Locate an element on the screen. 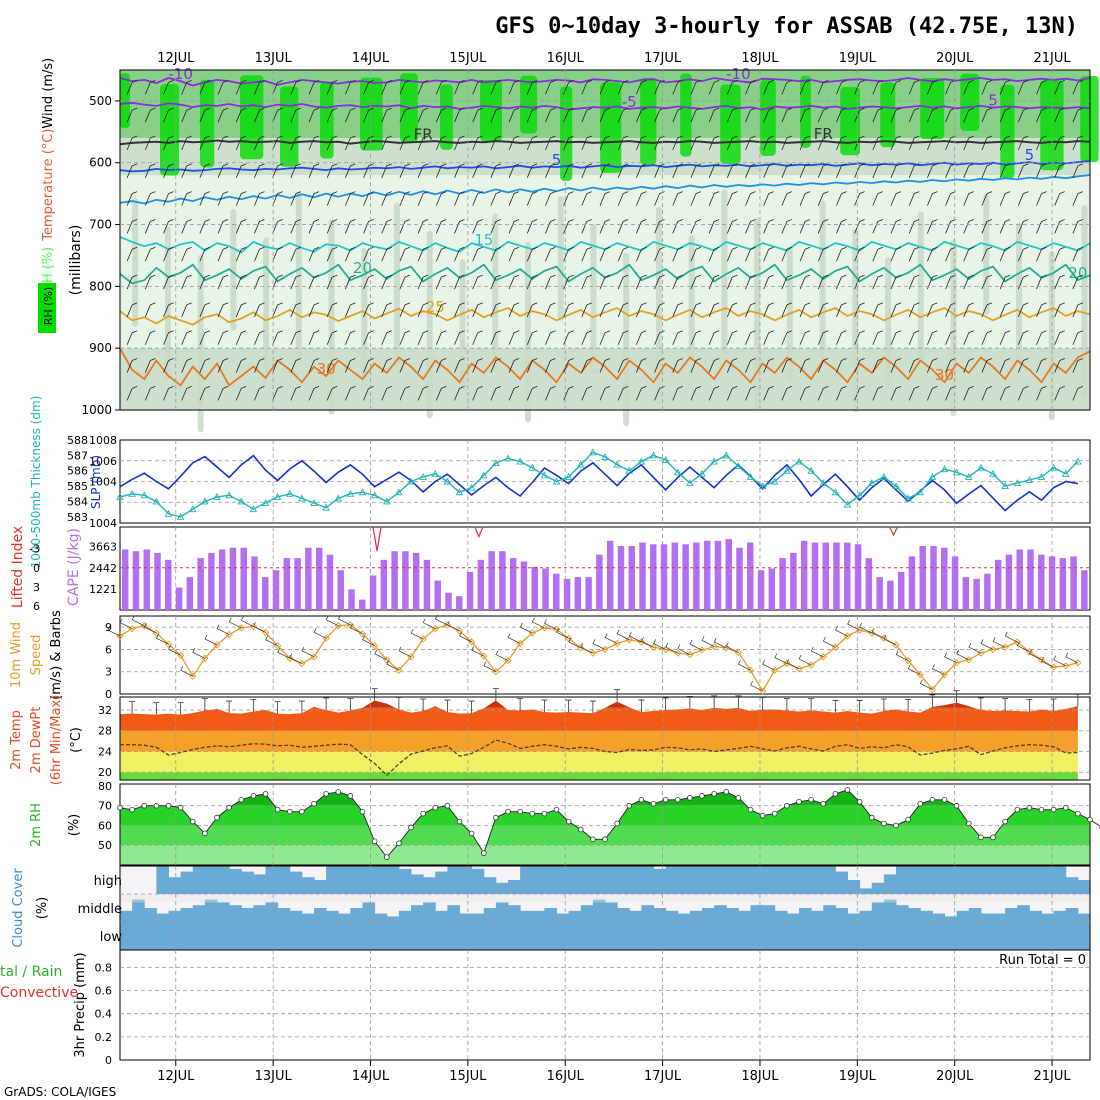 This screenshot has height=1100, width=1100. rh-frame is located at coordinates (605, 824).